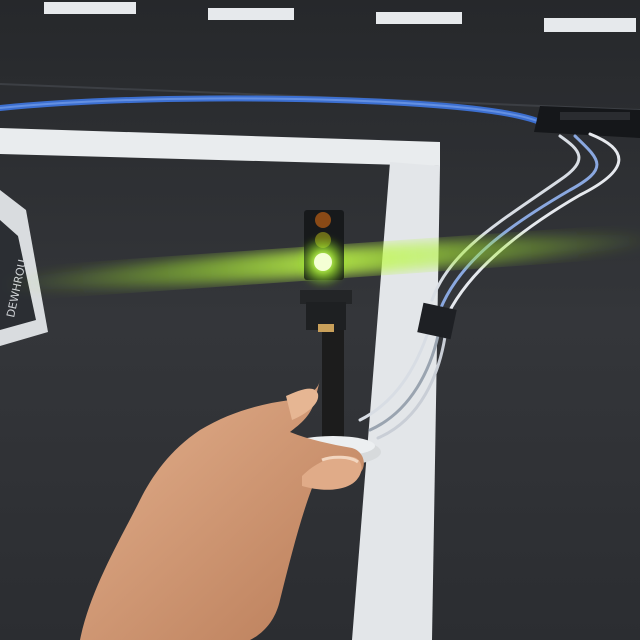  Describe the element at coordinates (326, 328) in the screenshot. I see `header-pins` at that location.